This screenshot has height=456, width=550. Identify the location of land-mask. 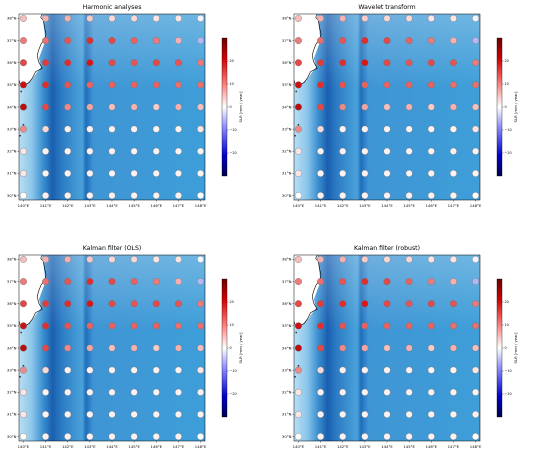
(307, 290).